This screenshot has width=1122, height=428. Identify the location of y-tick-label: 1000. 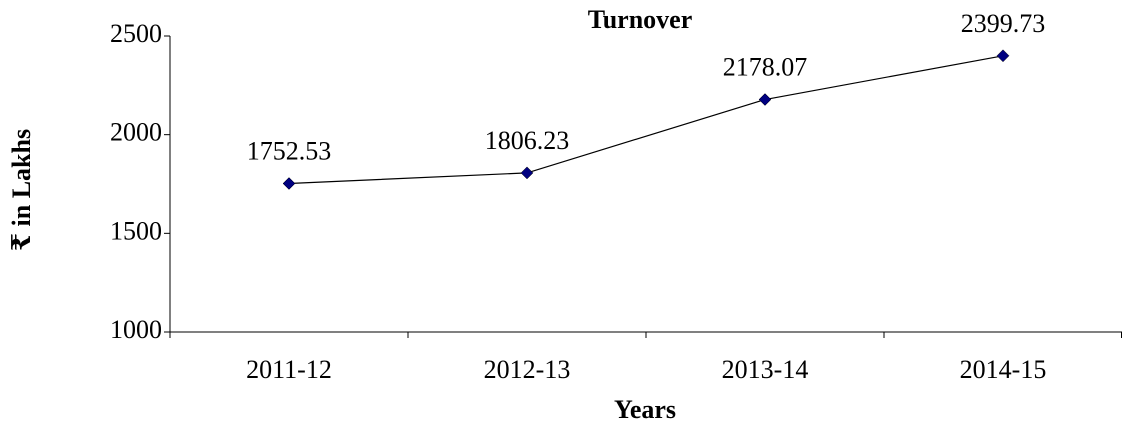
(136, 329).